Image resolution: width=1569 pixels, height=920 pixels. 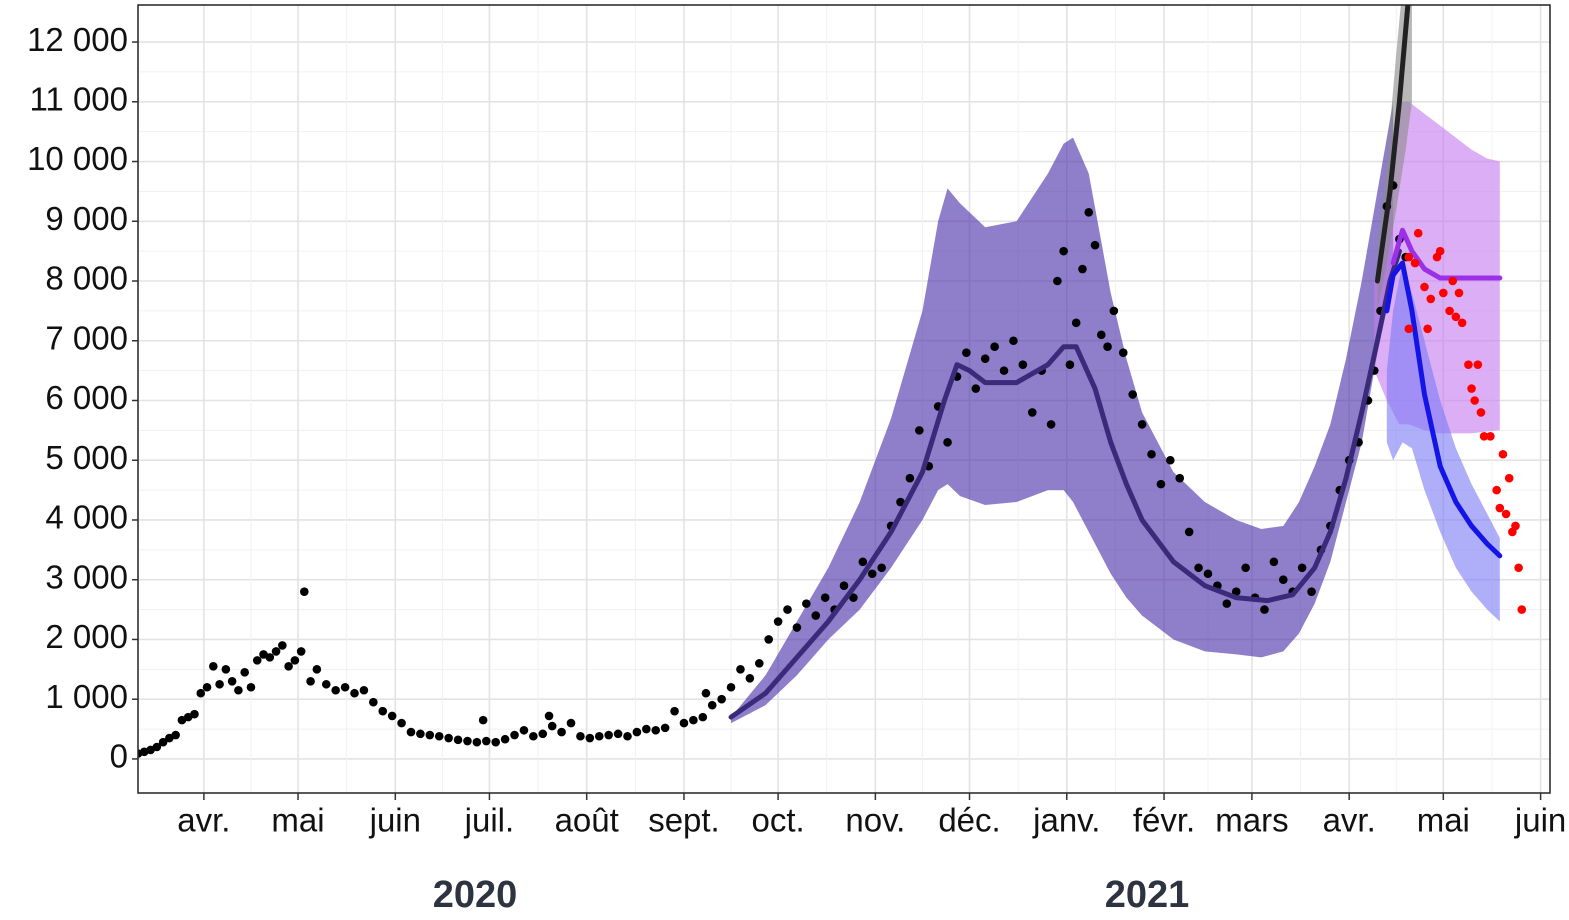 I want to click on x-tick-label: juil., so click(x=489, y=820).